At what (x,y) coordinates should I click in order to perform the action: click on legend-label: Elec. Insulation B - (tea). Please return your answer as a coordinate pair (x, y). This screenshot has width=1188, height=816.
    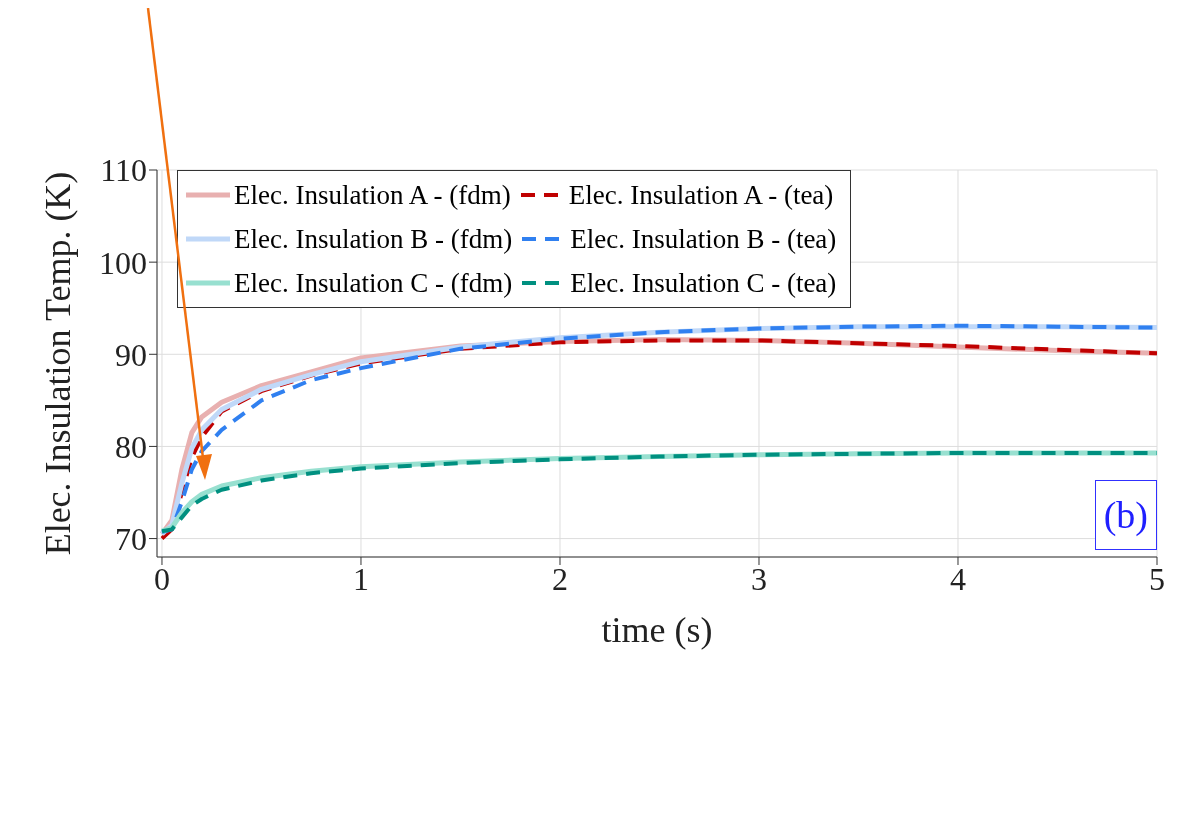
    Looking at the image, I should click on (703, 239).